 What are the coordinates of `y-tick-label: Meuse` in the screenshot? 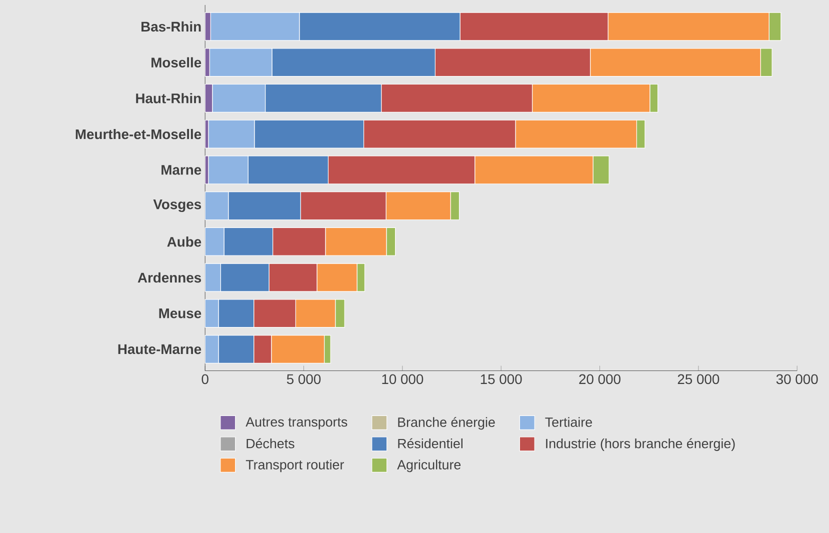 It's located at (180, 313).